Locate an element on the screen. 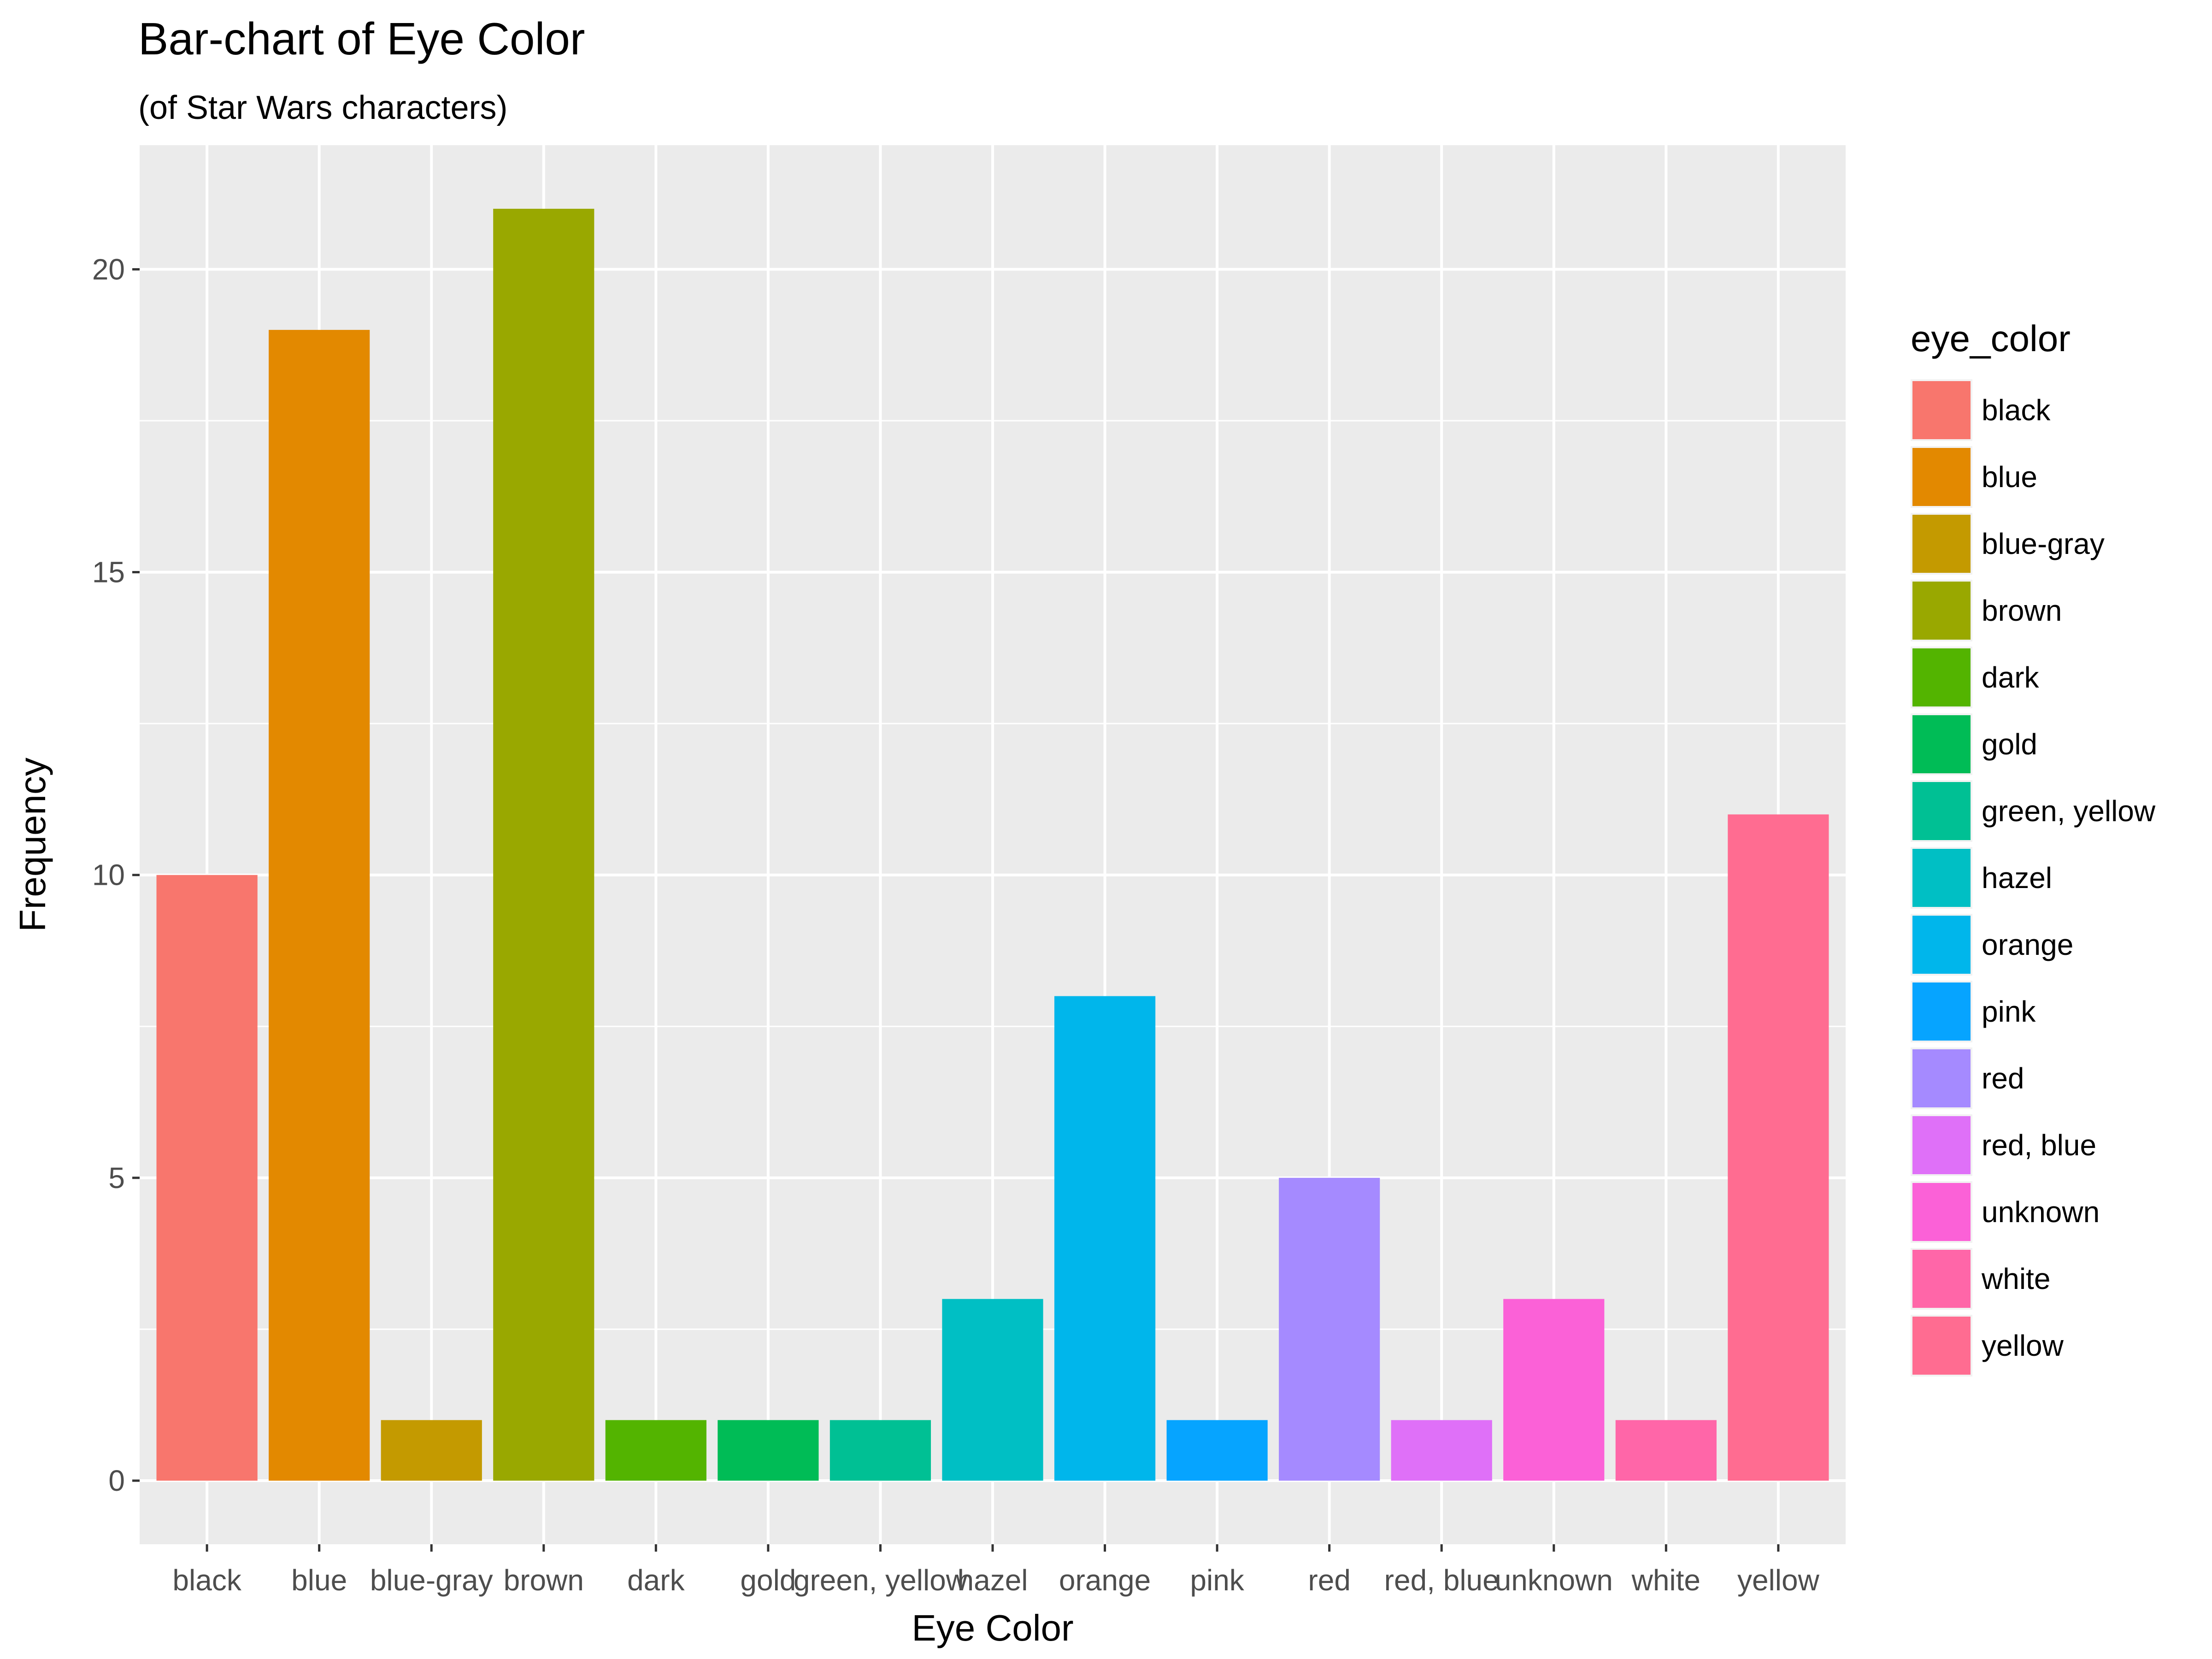 The image size is (2212, 1659). bar-blue is located at coordinates (319, 905).